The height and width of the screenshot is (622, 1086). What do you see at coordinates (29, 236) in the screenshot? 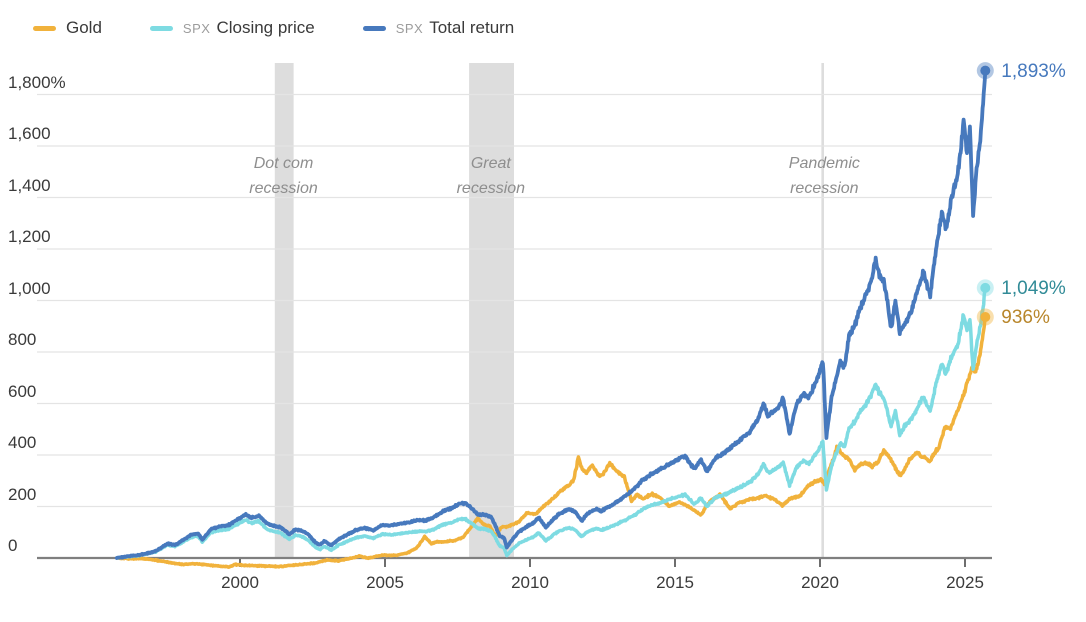
I see `y-tick-label: 1,200` at bounding box center [29, 236].